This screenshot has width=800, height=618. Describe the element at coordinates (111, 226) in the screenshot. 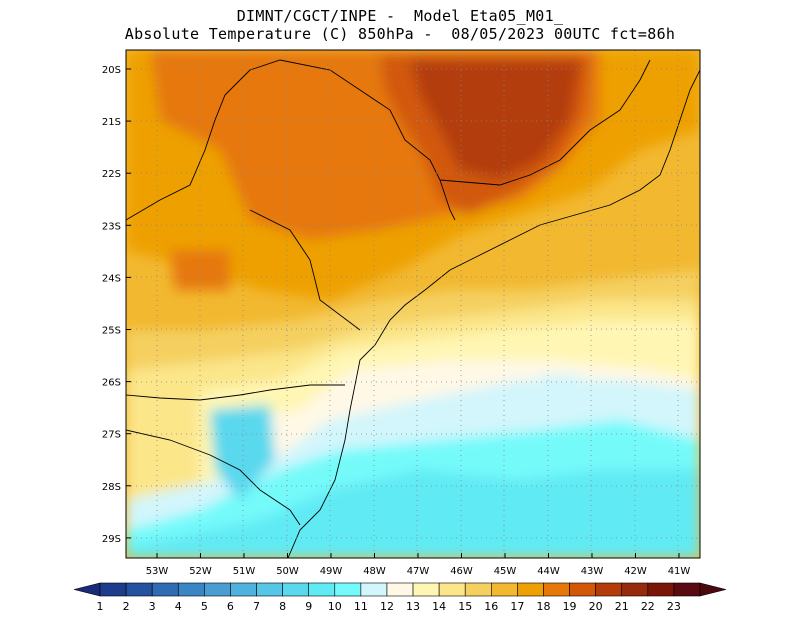

I see `lat-label-23S: 23S` at that location.